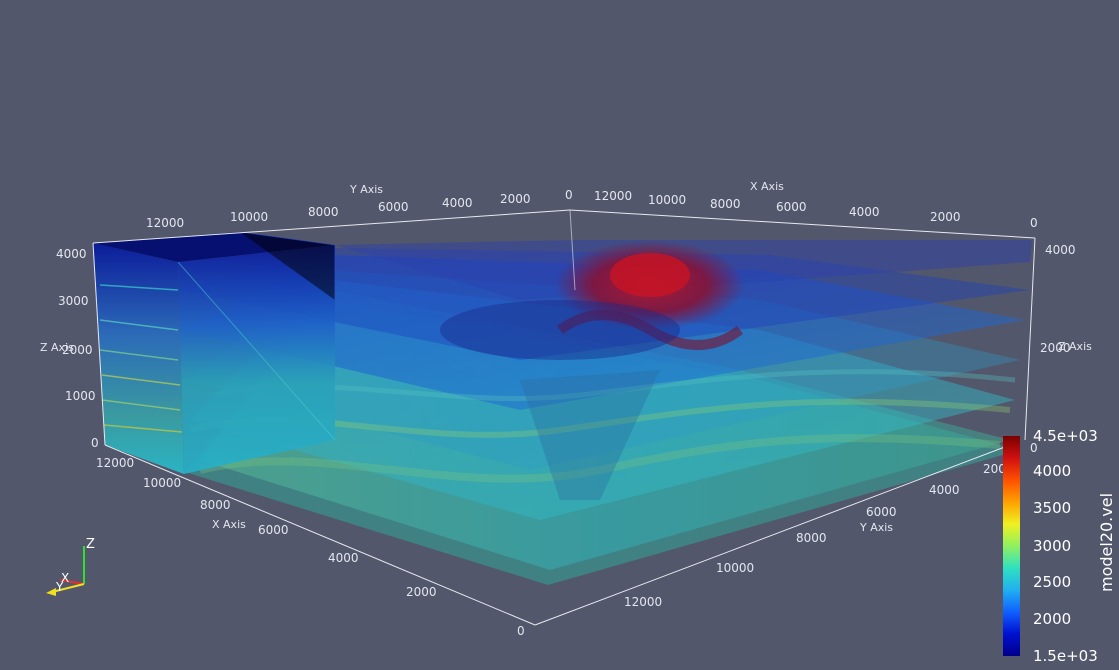 Image resolution: width=1119 pixels, height=670 pixels. Describe the element at coordinates (343, 558) in the screenshot. I see `x-bottom-tick: 4000` at that location.